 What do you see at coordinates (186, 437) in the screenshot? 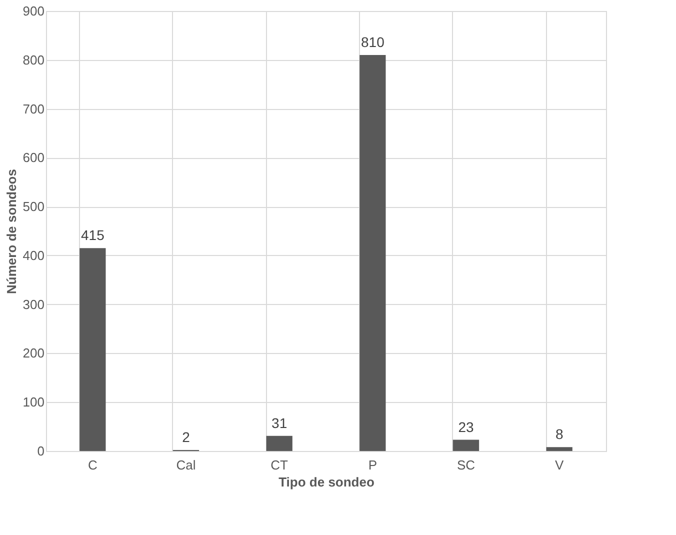
I see `data-label: 2` at bounding box center [186, 437].